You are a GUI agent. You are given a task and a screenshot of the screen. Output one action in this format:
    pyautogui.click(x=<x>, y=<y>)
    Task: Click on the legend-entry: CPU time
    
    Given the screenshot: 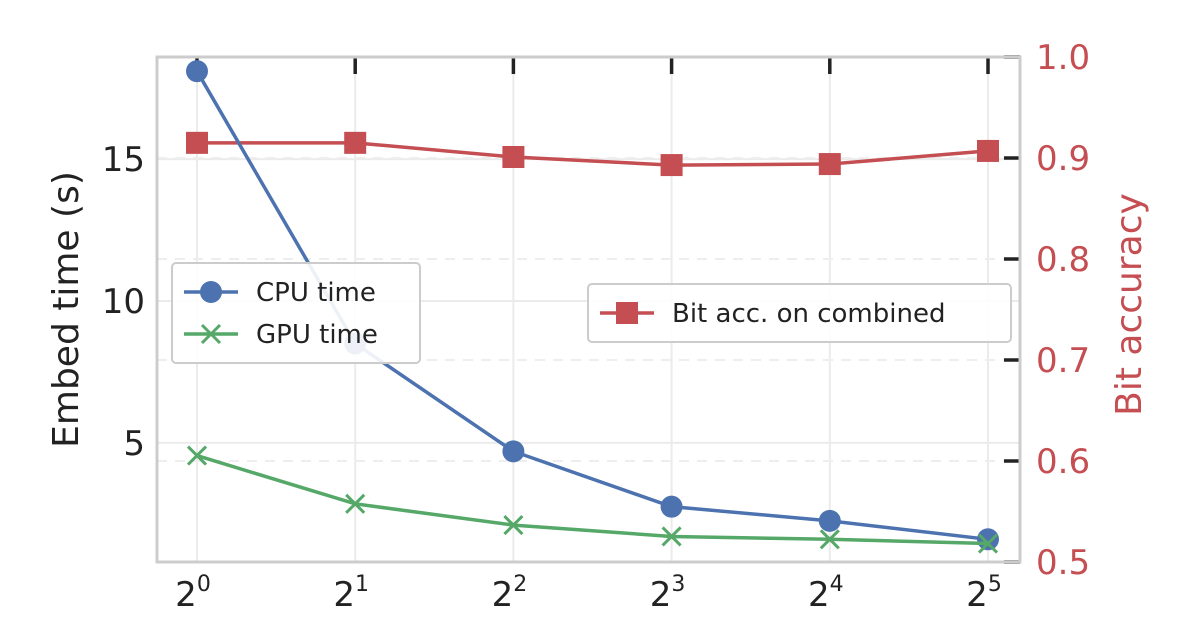 What is the action you would take?
    pyautogui.click(x=280, y=293)
    